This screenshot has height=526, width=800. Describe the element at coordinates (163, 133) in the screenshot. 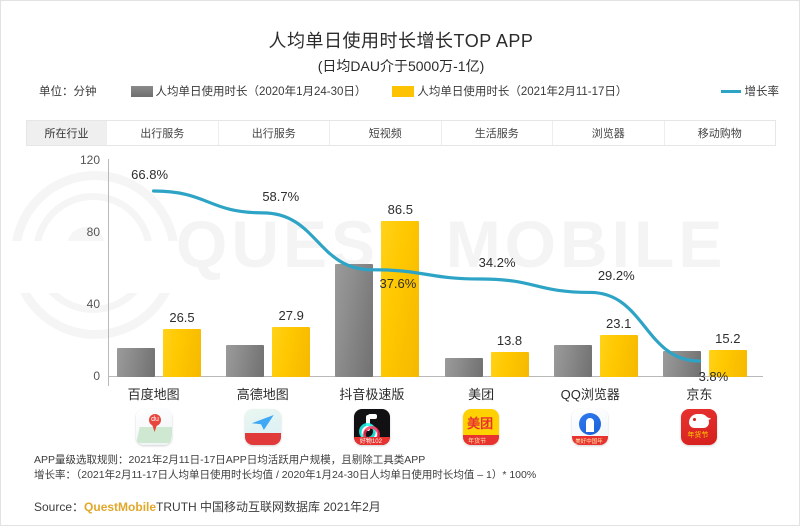

I see `industry-cell-0: 出行服务` at that location.